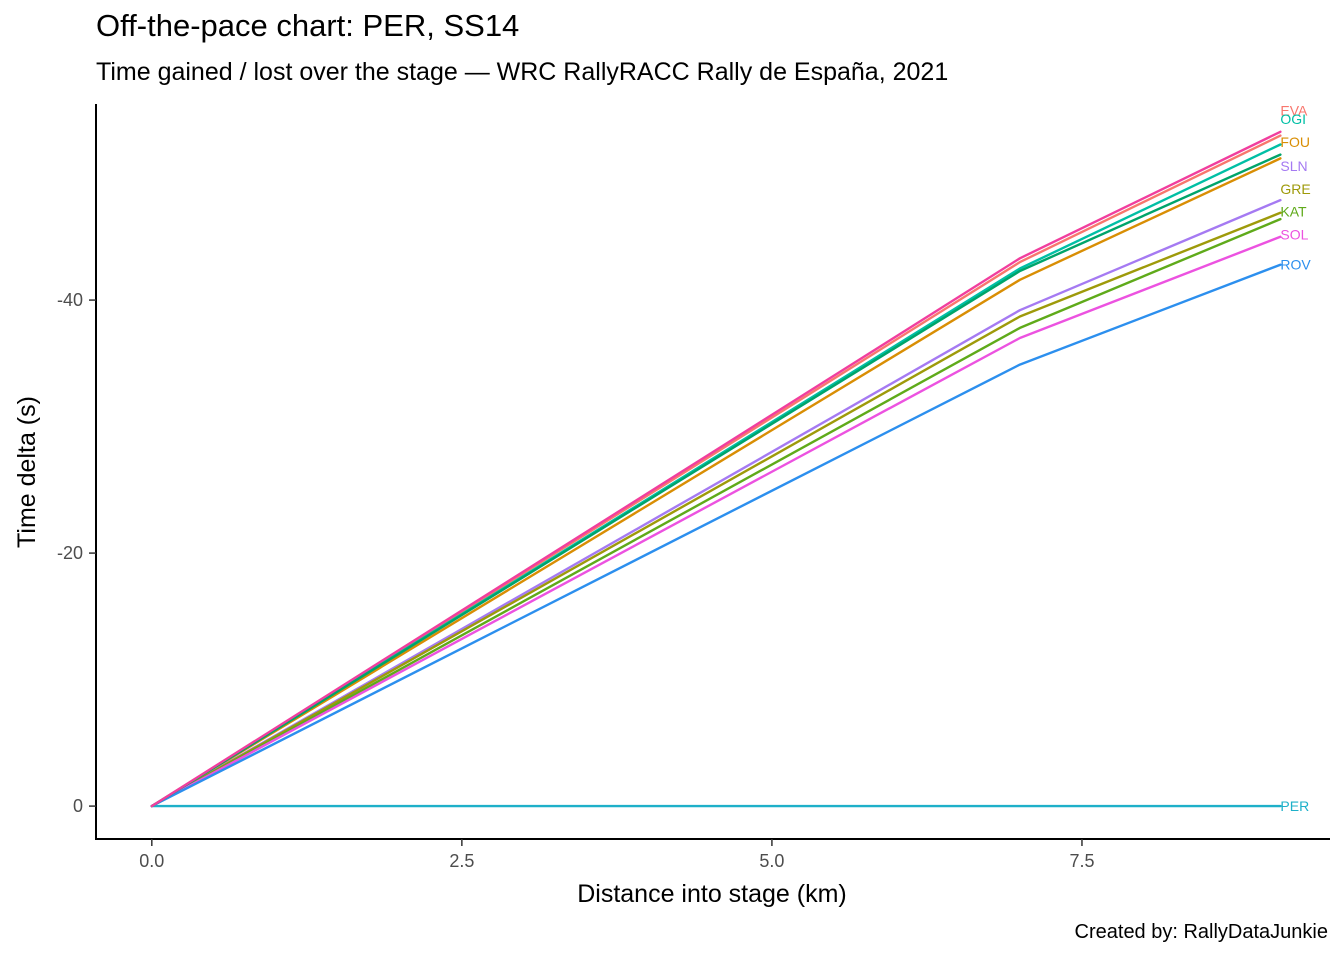  What do you see at coordinates (70, 553) in the screenshot?
I see `y-tick-label: -20` at bounding box center [70, 553].